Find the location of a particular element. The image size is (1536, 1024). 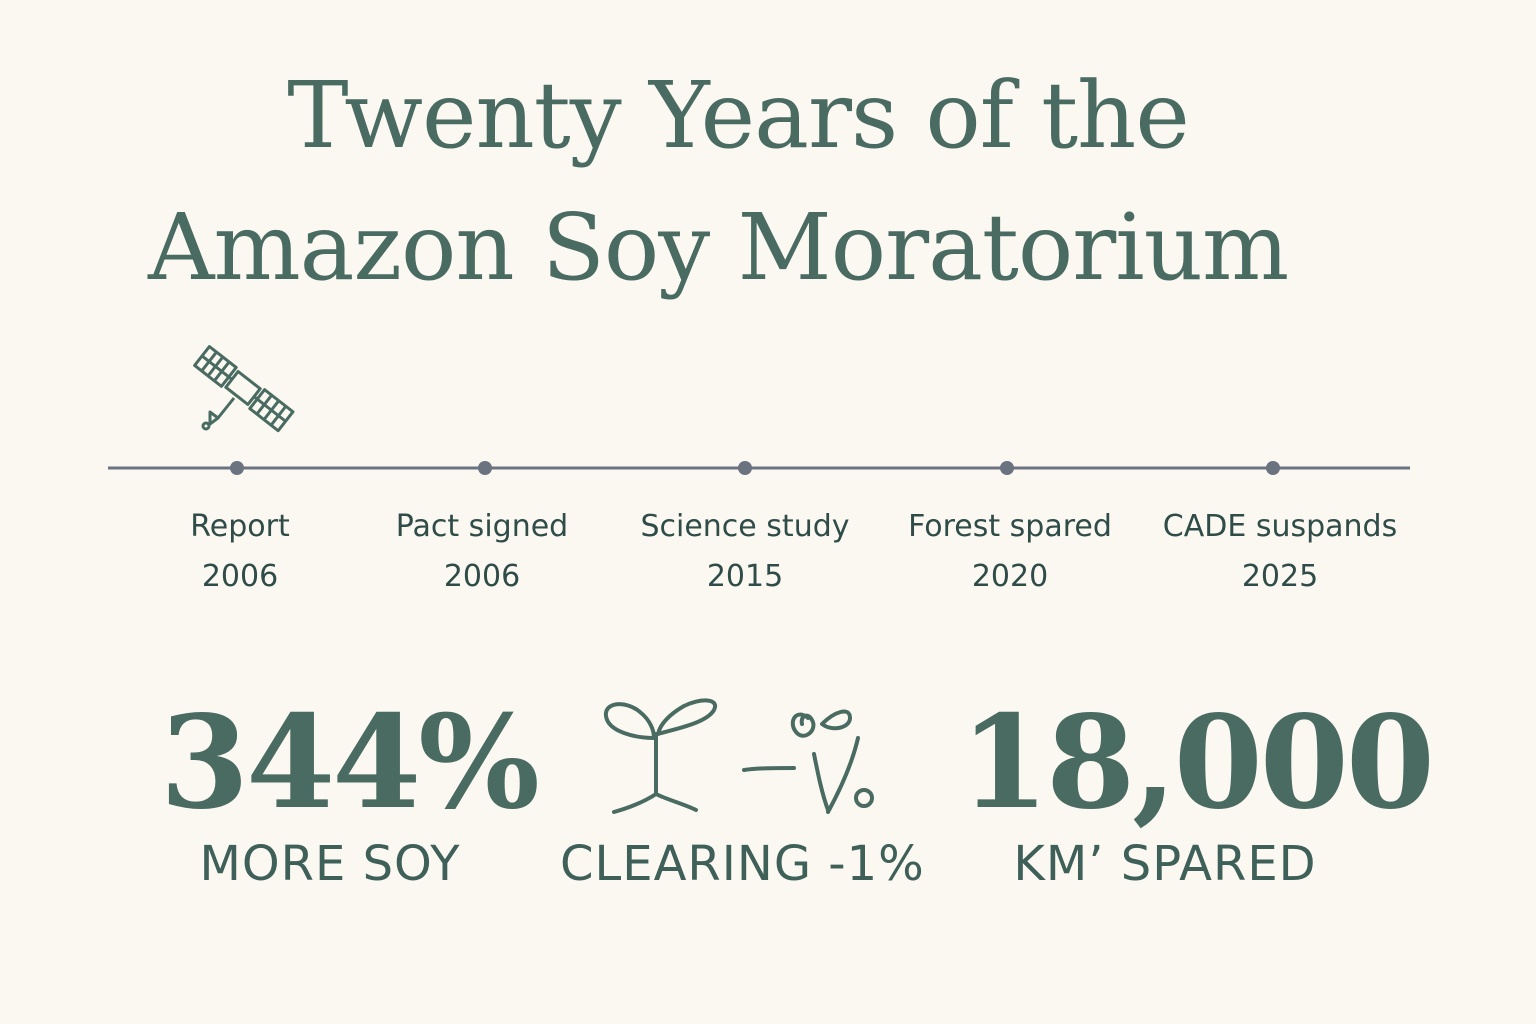

timeline-event-report: Report 2006 is located at coordinates (240, 552).